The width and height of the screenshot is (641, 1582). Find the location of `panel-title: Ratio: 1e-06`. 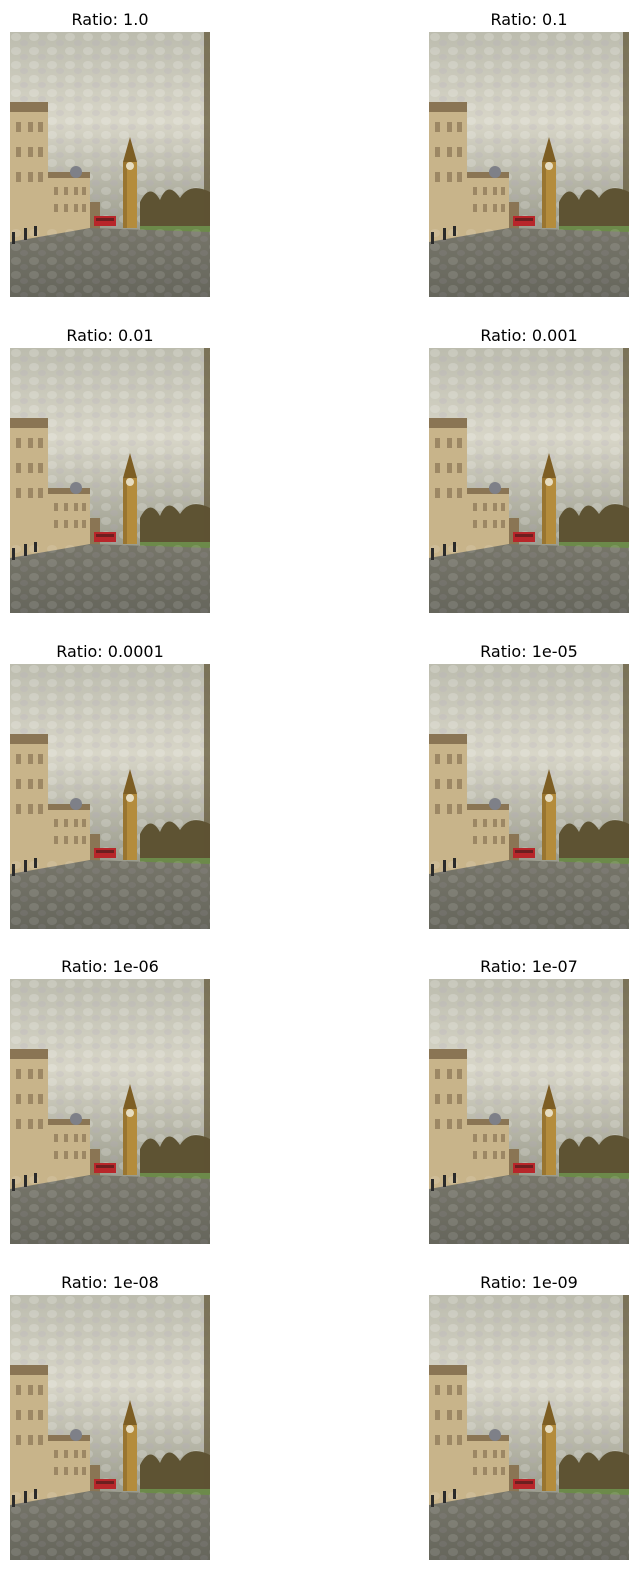

panel-title: Ratio: 1e-06 is located at coordinates (110, 966).